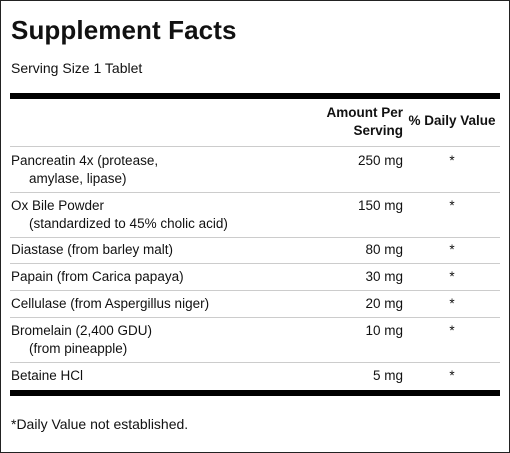 The height and width of the screenshot is (453, 510). What do you see at coordinates (161, 340) in the screenshot?
I see `nutrient-name: Bromelain (2,400 GDU) (from pineapple)` at bounding box center [161, 340].